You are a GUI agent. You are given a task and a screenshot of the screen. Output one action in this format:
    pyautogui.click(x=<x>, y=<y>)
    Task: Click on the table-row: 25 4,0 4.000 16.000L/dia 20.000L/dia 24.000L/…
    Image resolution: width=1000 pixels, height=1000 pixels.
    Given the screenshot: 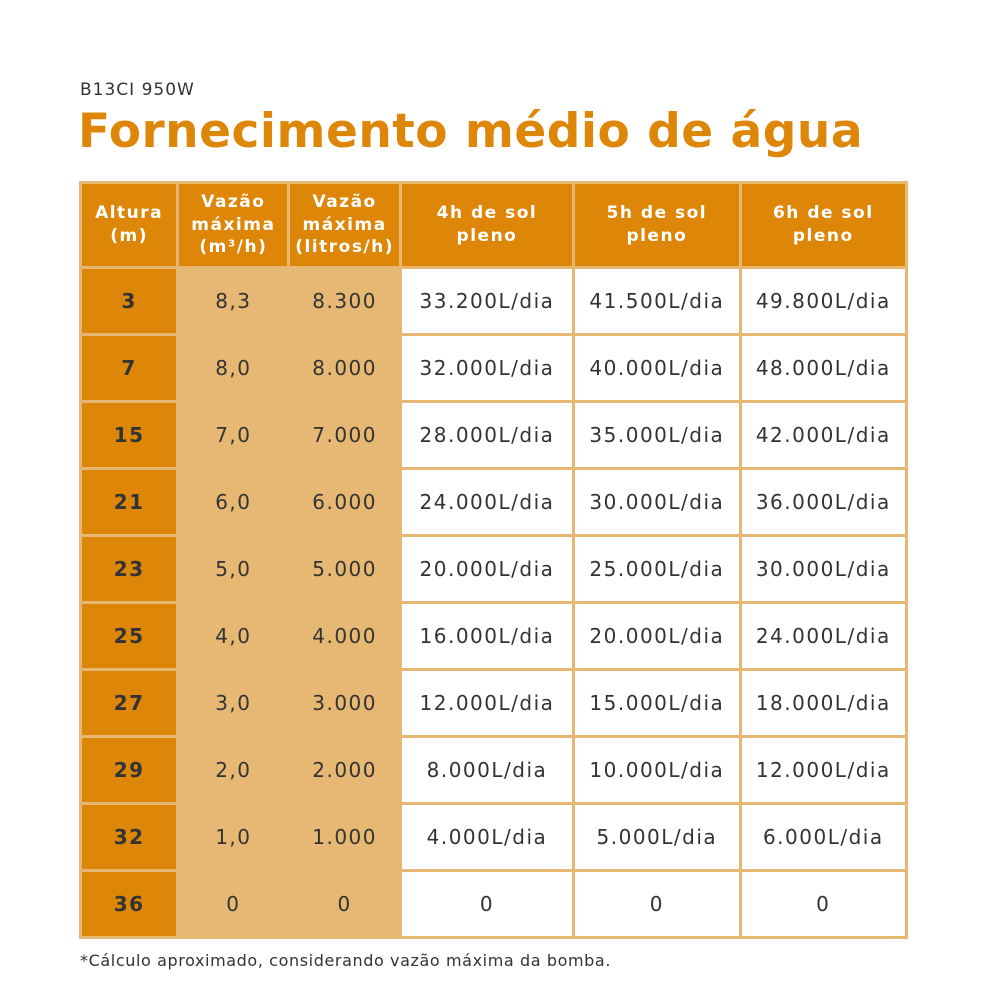 What is the action you would take?
    pyautogui.click(x=493, y=636)
    